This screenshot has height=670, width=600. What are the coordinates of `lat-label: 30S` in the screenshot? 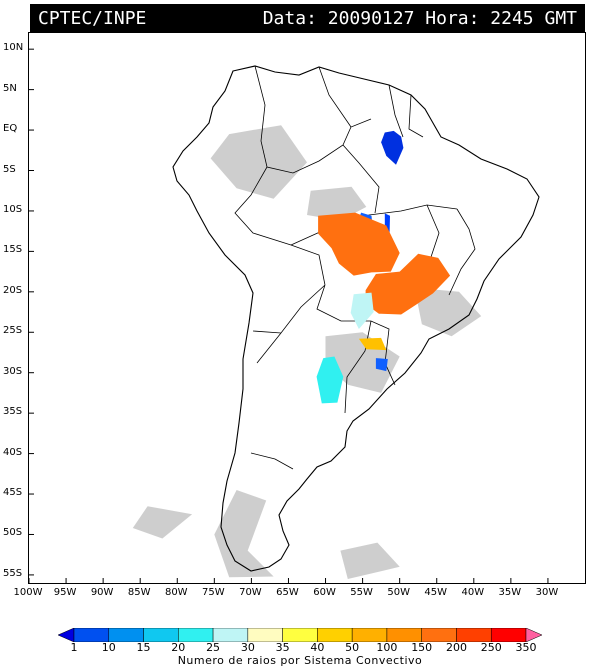 It's located at (13, 371).